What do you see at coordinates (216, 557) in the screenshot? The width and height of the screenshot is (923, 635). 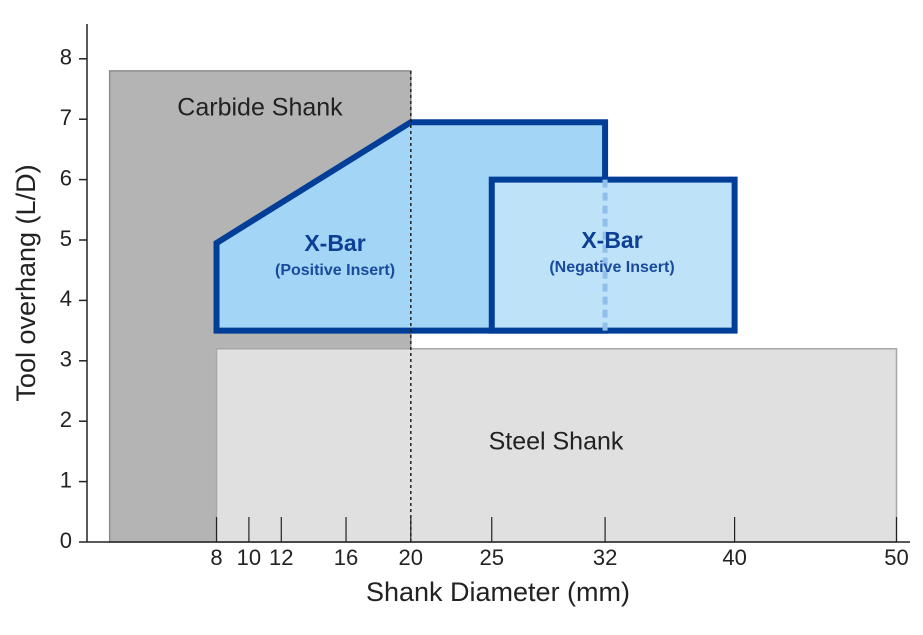 I see `x-tick-label: 8` at bounding box center [216, 557].